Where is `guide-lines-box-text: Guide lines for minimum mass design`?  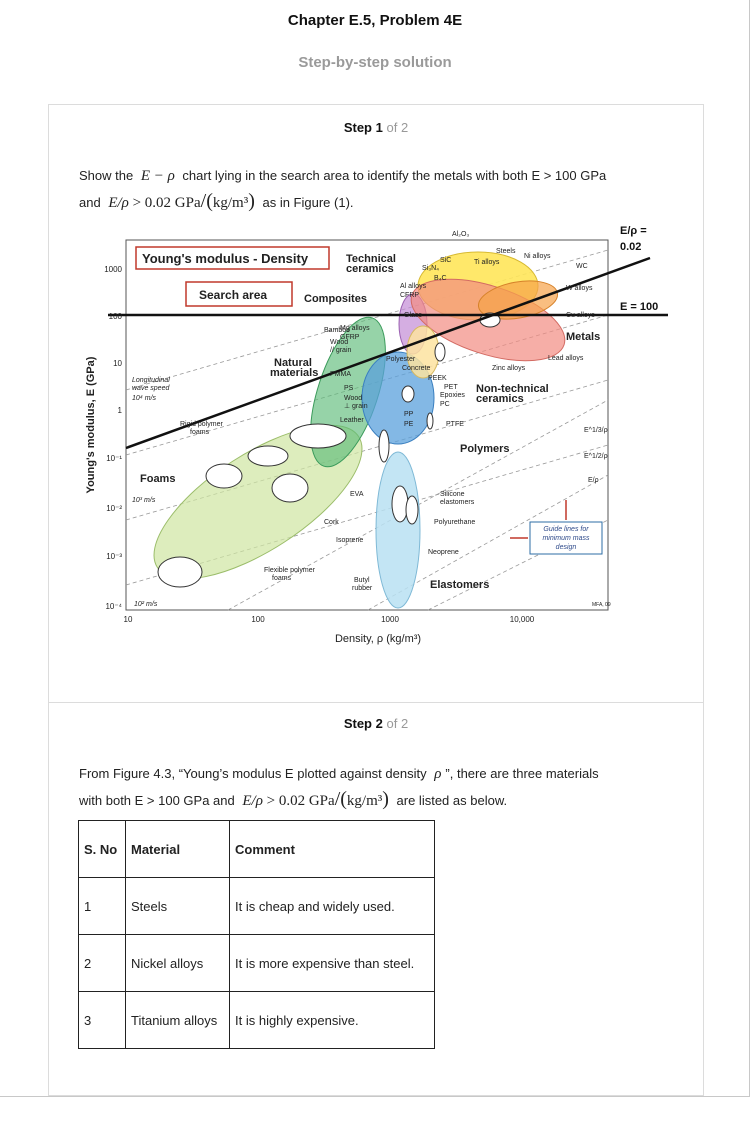 guide-lines-box-text: Guide lines for minimum mass design is located at coordinates (566, 538).